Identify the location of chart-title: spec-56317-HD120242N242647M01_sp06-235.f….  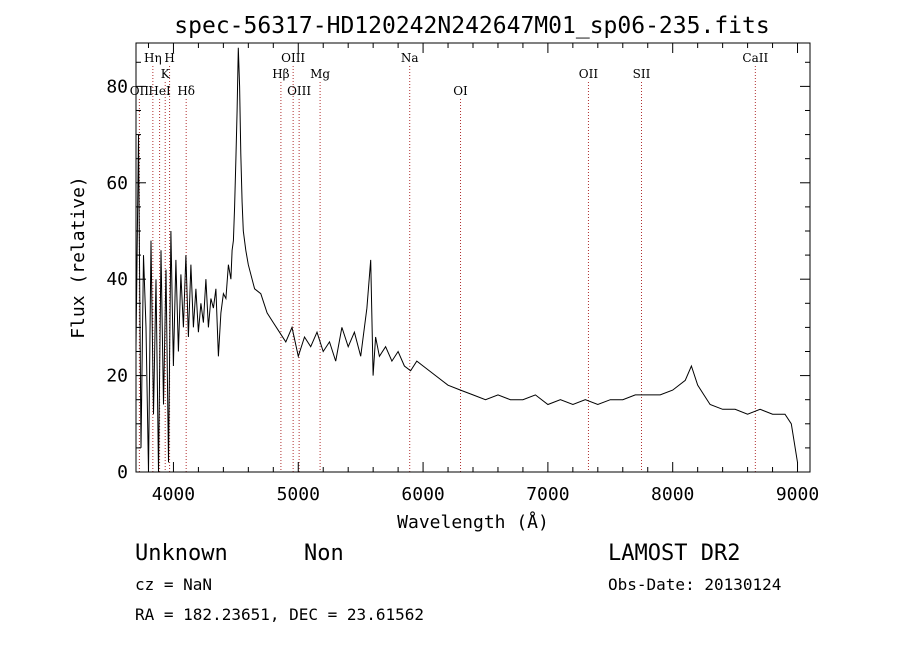
(471, 26).